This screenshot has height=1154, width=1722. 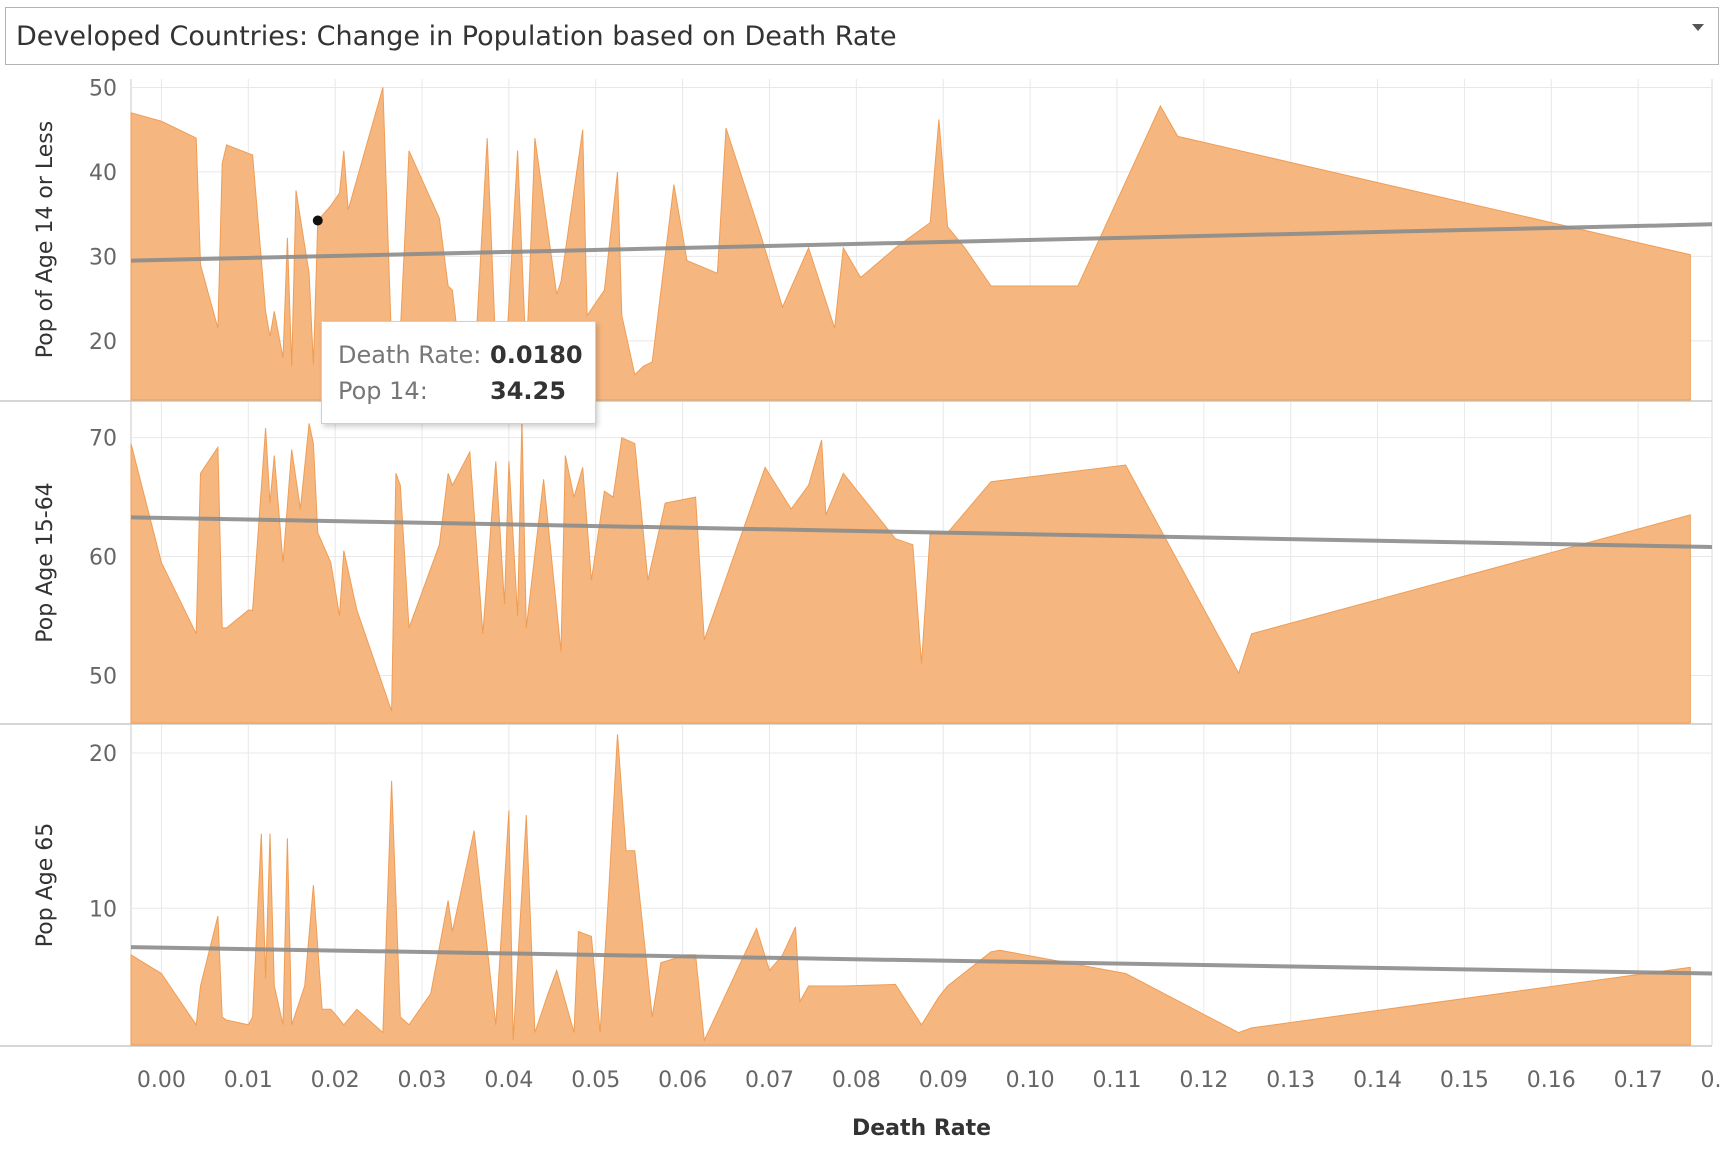 What do you see at coordinates (1203, 1080) in the screenshot?
I see `x-tick-label: 0.12` at bounding box center [1203, 1080].